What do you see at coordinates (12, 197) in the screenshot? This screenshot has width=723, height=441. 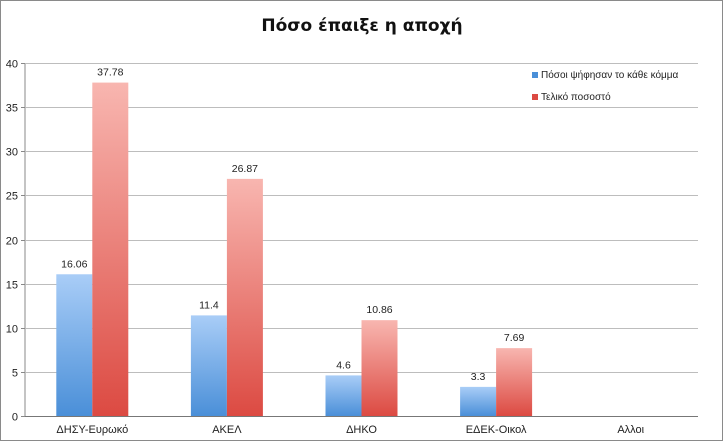 I see `y-tick-label: 25` at bounding box center [12, 197].